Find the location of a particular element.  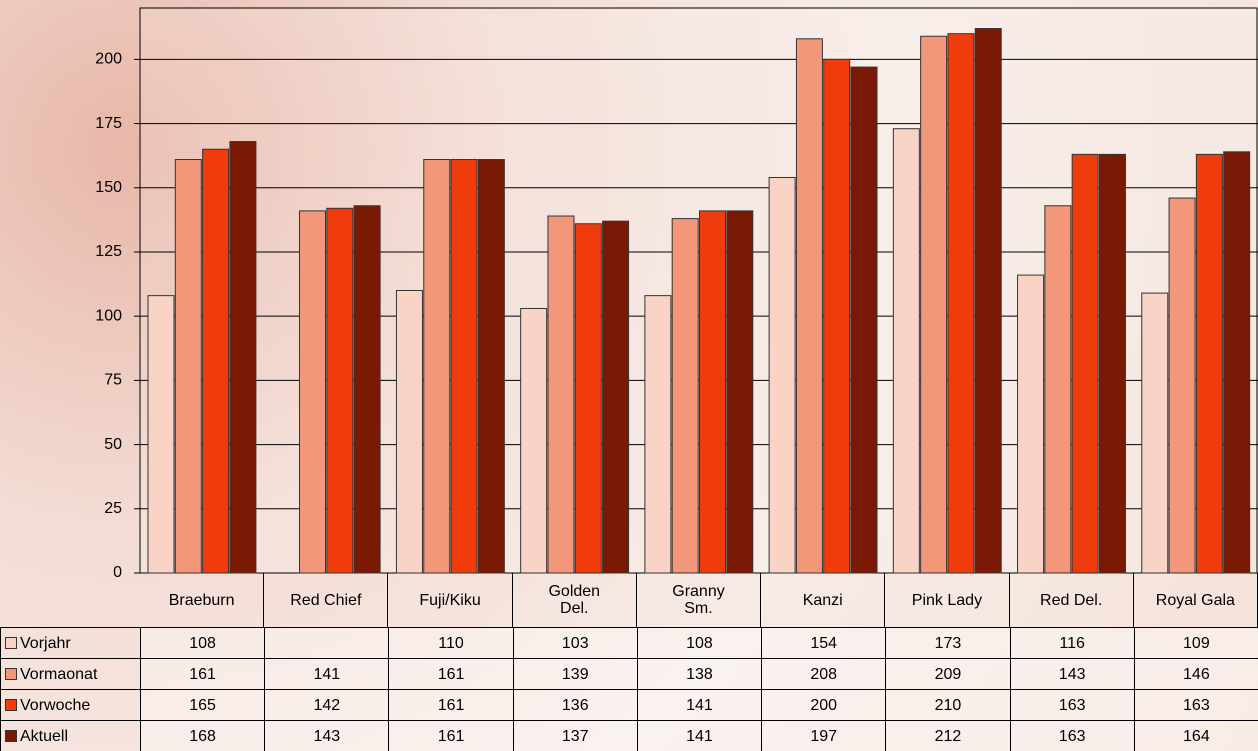

table-cell: 197 is located at coordinates (823, 735).